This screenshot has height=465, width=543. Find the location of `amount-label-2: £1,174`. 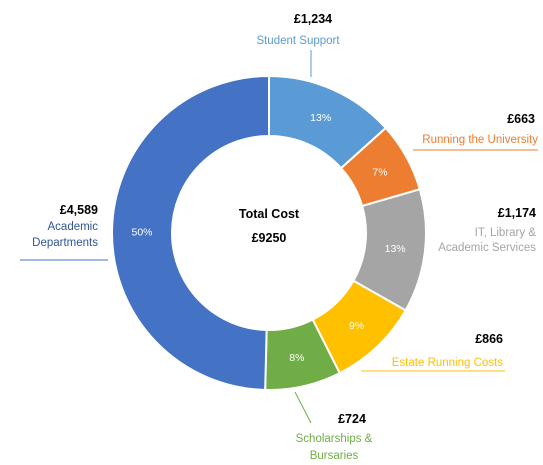

amount-label-2: £1,174 is located at coordinates (517, 213).